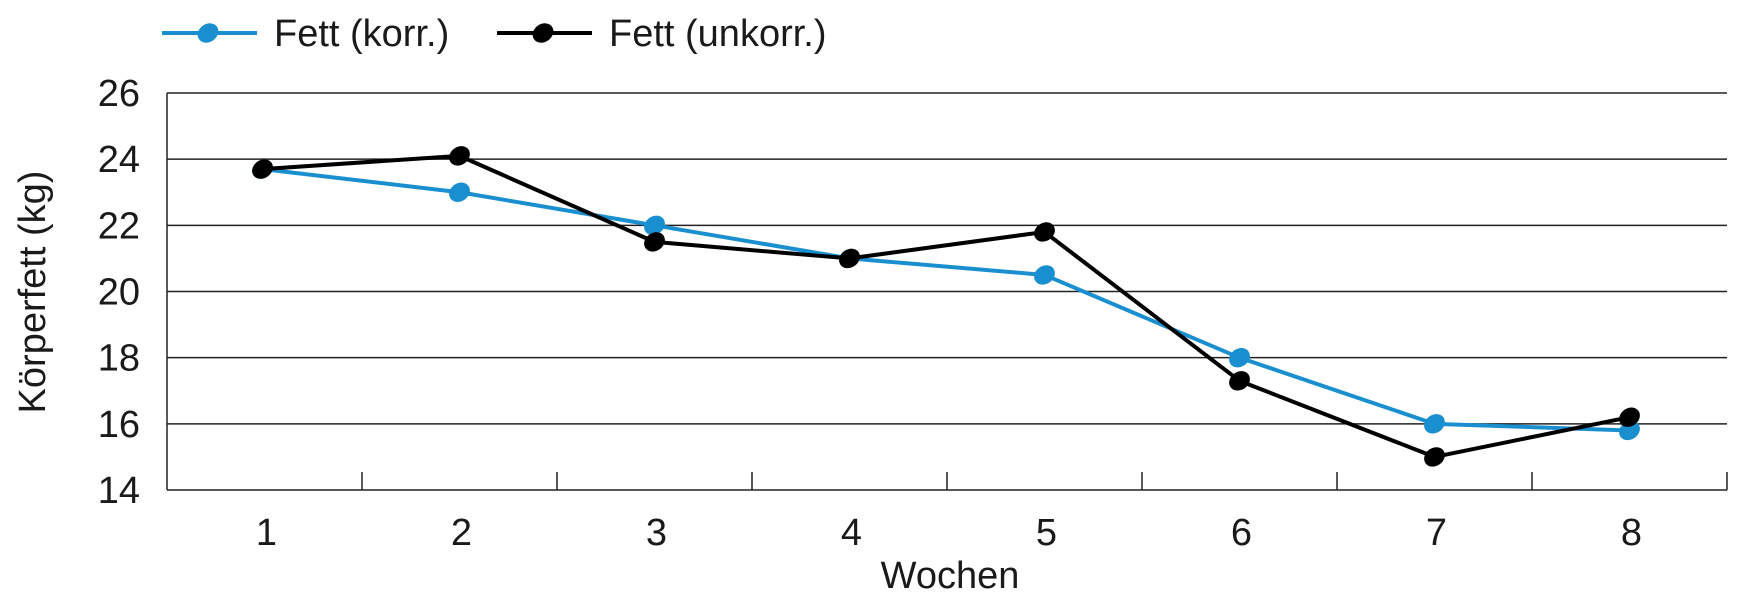 This screenshot has width=1737, height=607. Describe the element at coordinates (950, 576) in the screenshot. I see `x-axis-title: Wochen` at that location.